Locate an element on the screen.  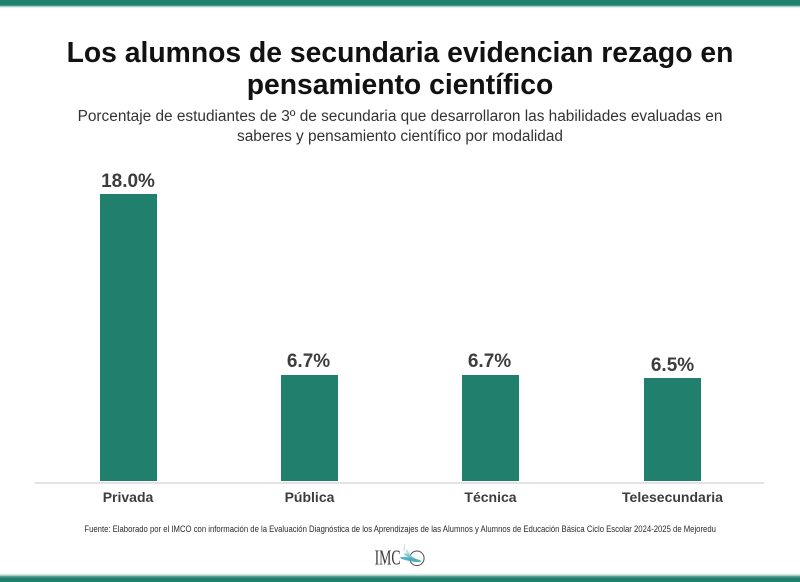
svg-text: IMC is located at coordinates (388, 557).